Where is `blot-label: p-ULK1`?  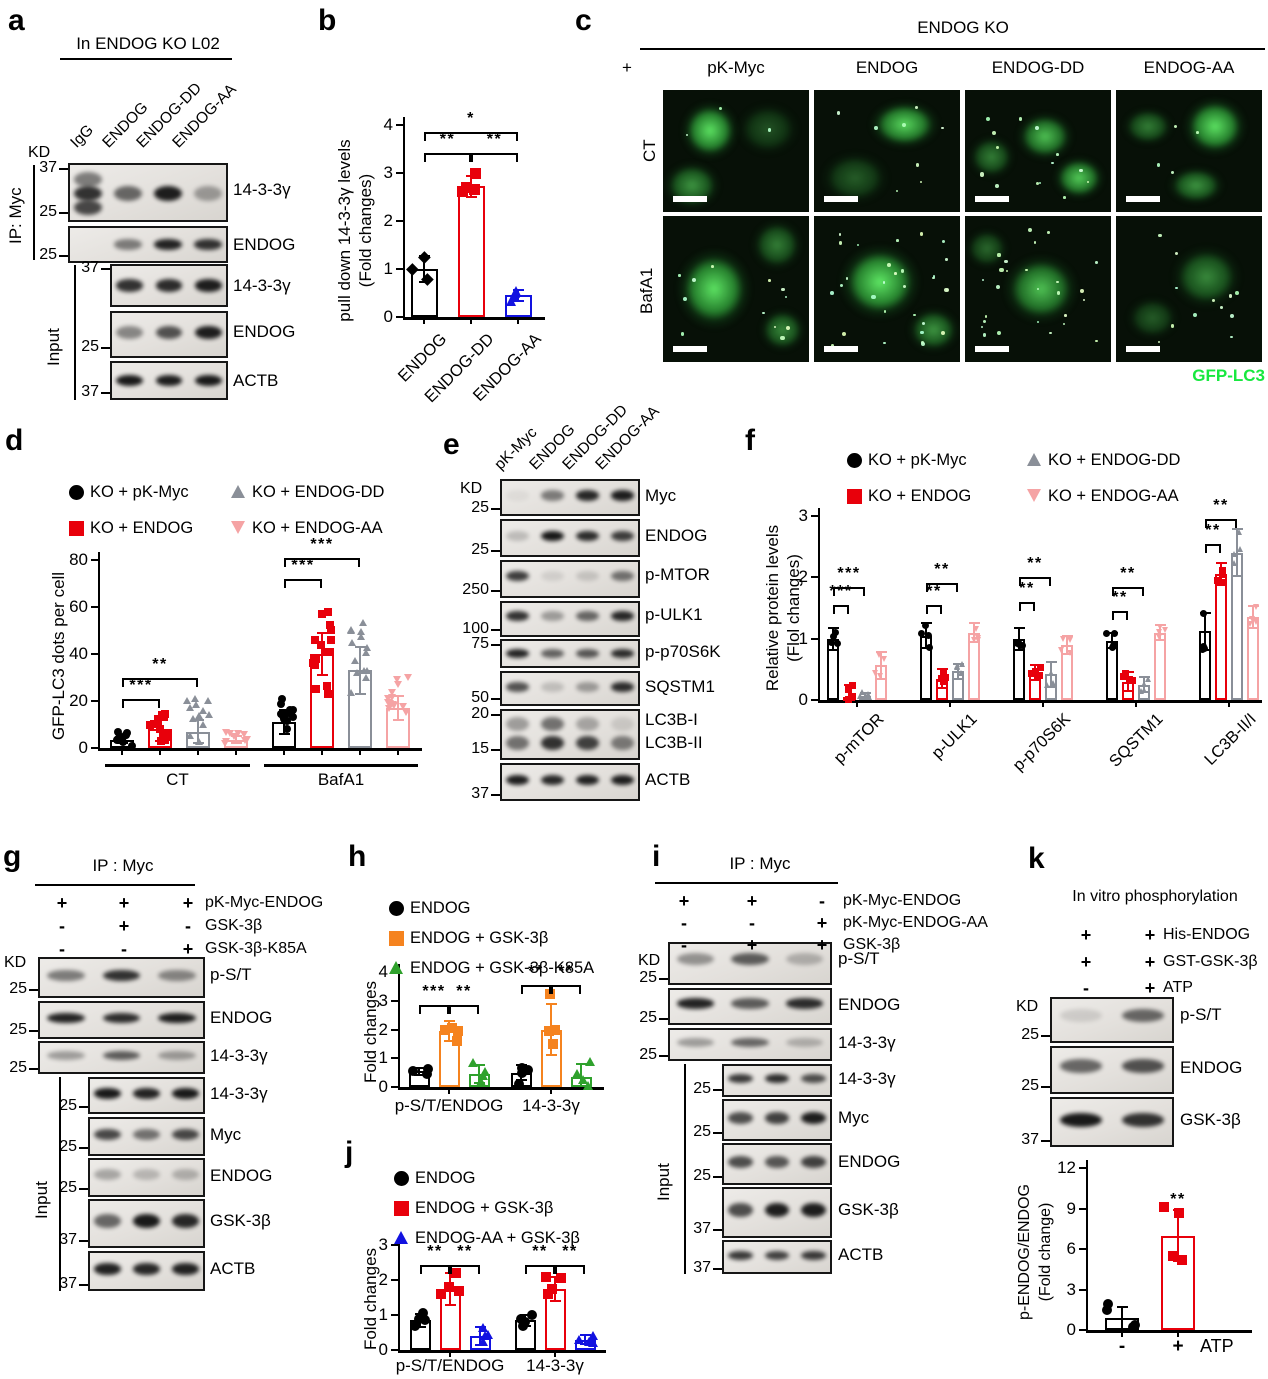 blot-label: p-ULK1 is located at coordinates (674, 615).